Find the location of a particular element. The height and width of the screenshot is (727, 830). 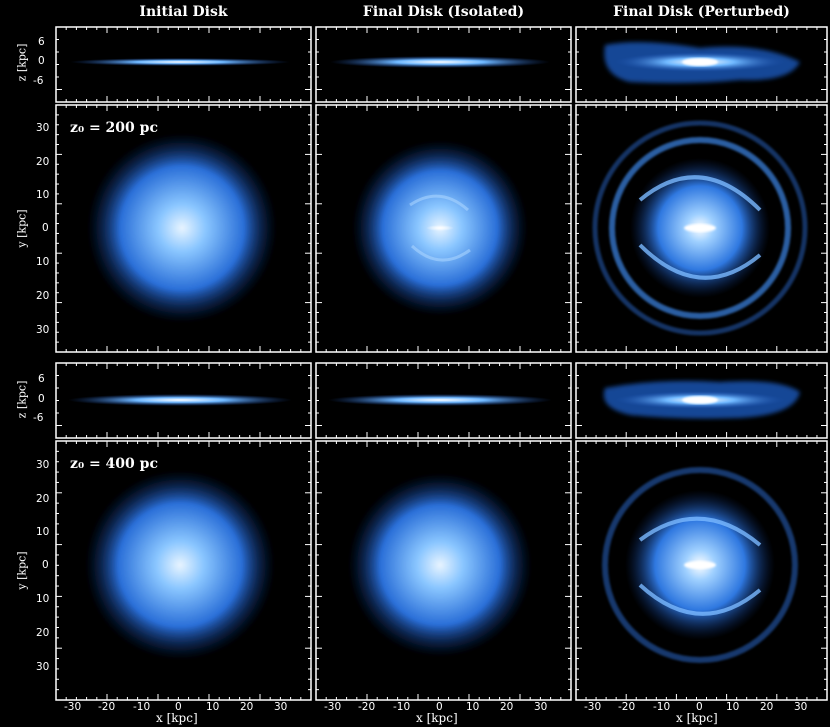

xtick-c3-6: 30 is located at coordinates (801, 707).